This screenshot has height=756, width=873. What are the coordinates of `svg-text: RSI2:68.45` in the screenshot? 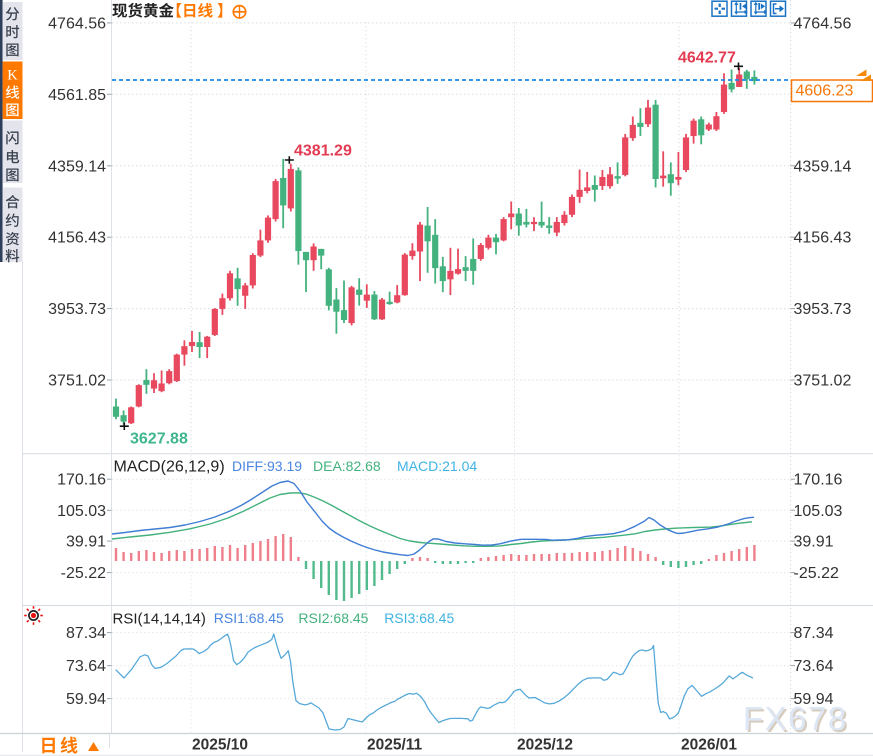 It's located at (333, 618).